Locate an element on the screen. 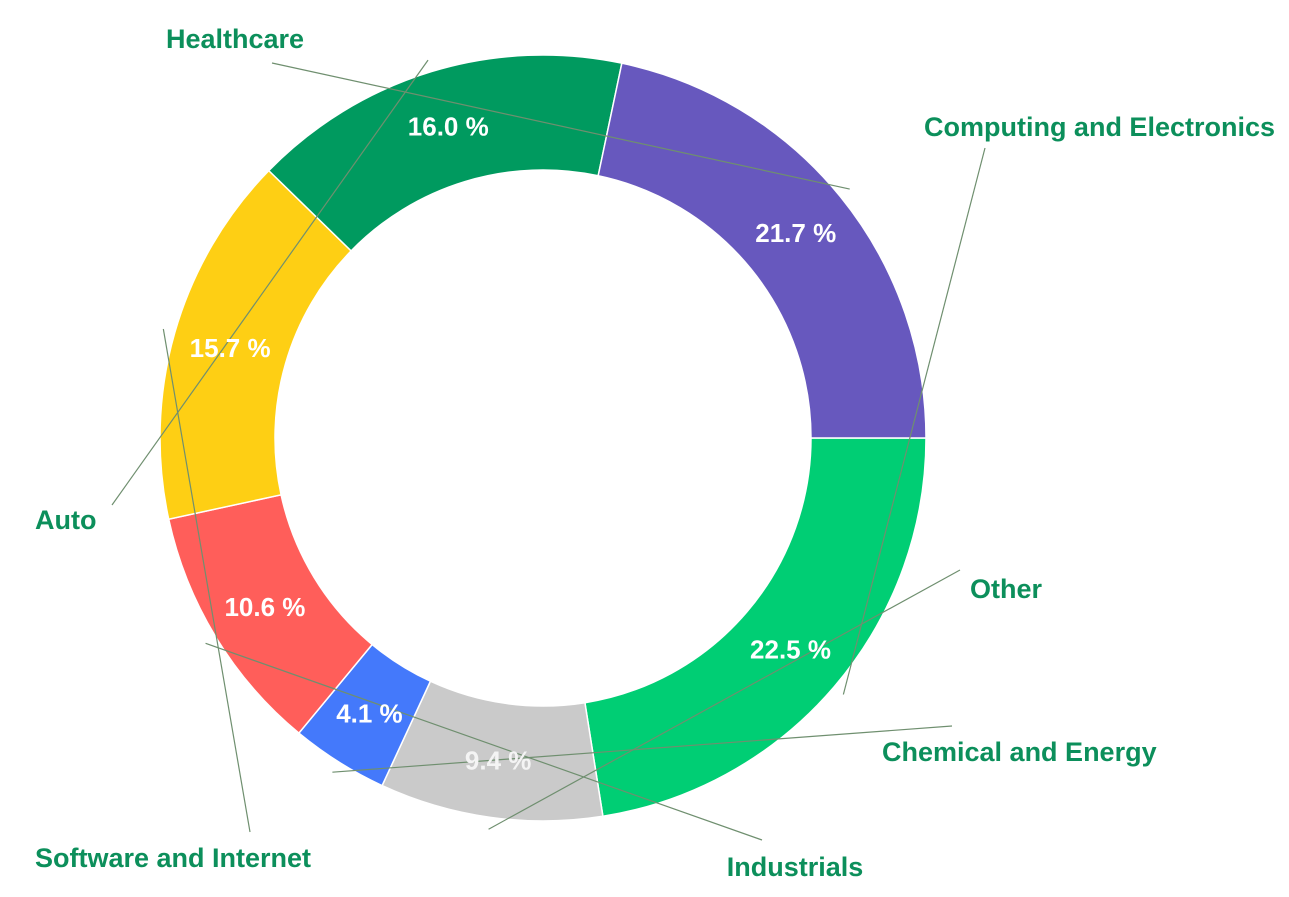  leader-line-other is located at coordinates (724, 699).